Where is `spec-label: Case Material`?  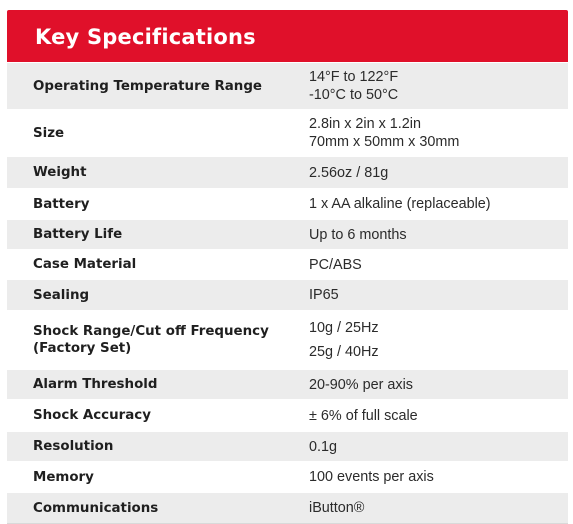
spec-label: Case Material is located at coordinates (85, 264).